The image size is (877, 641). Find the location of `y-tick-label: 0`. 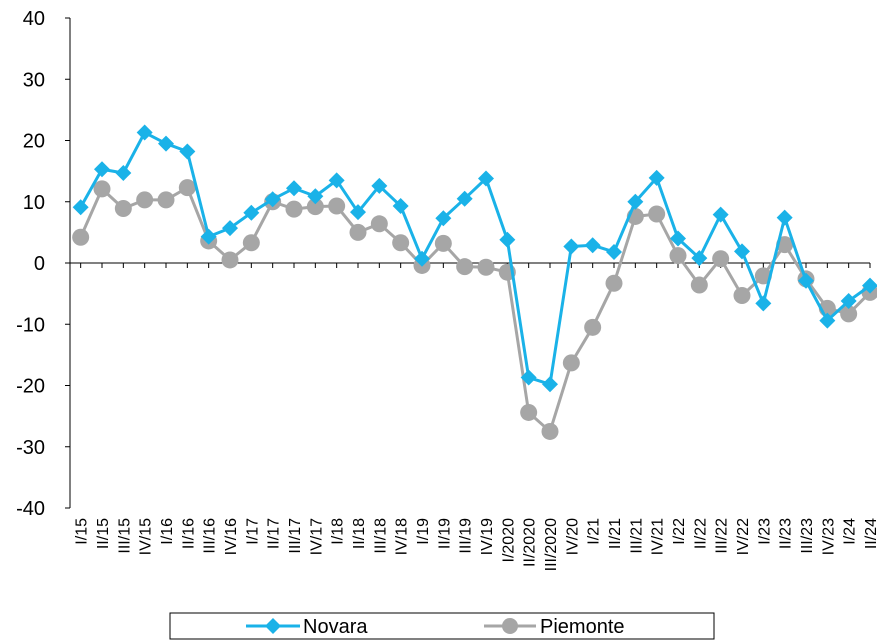

y-tick-label: 0 is located at coordinates (39, 264).